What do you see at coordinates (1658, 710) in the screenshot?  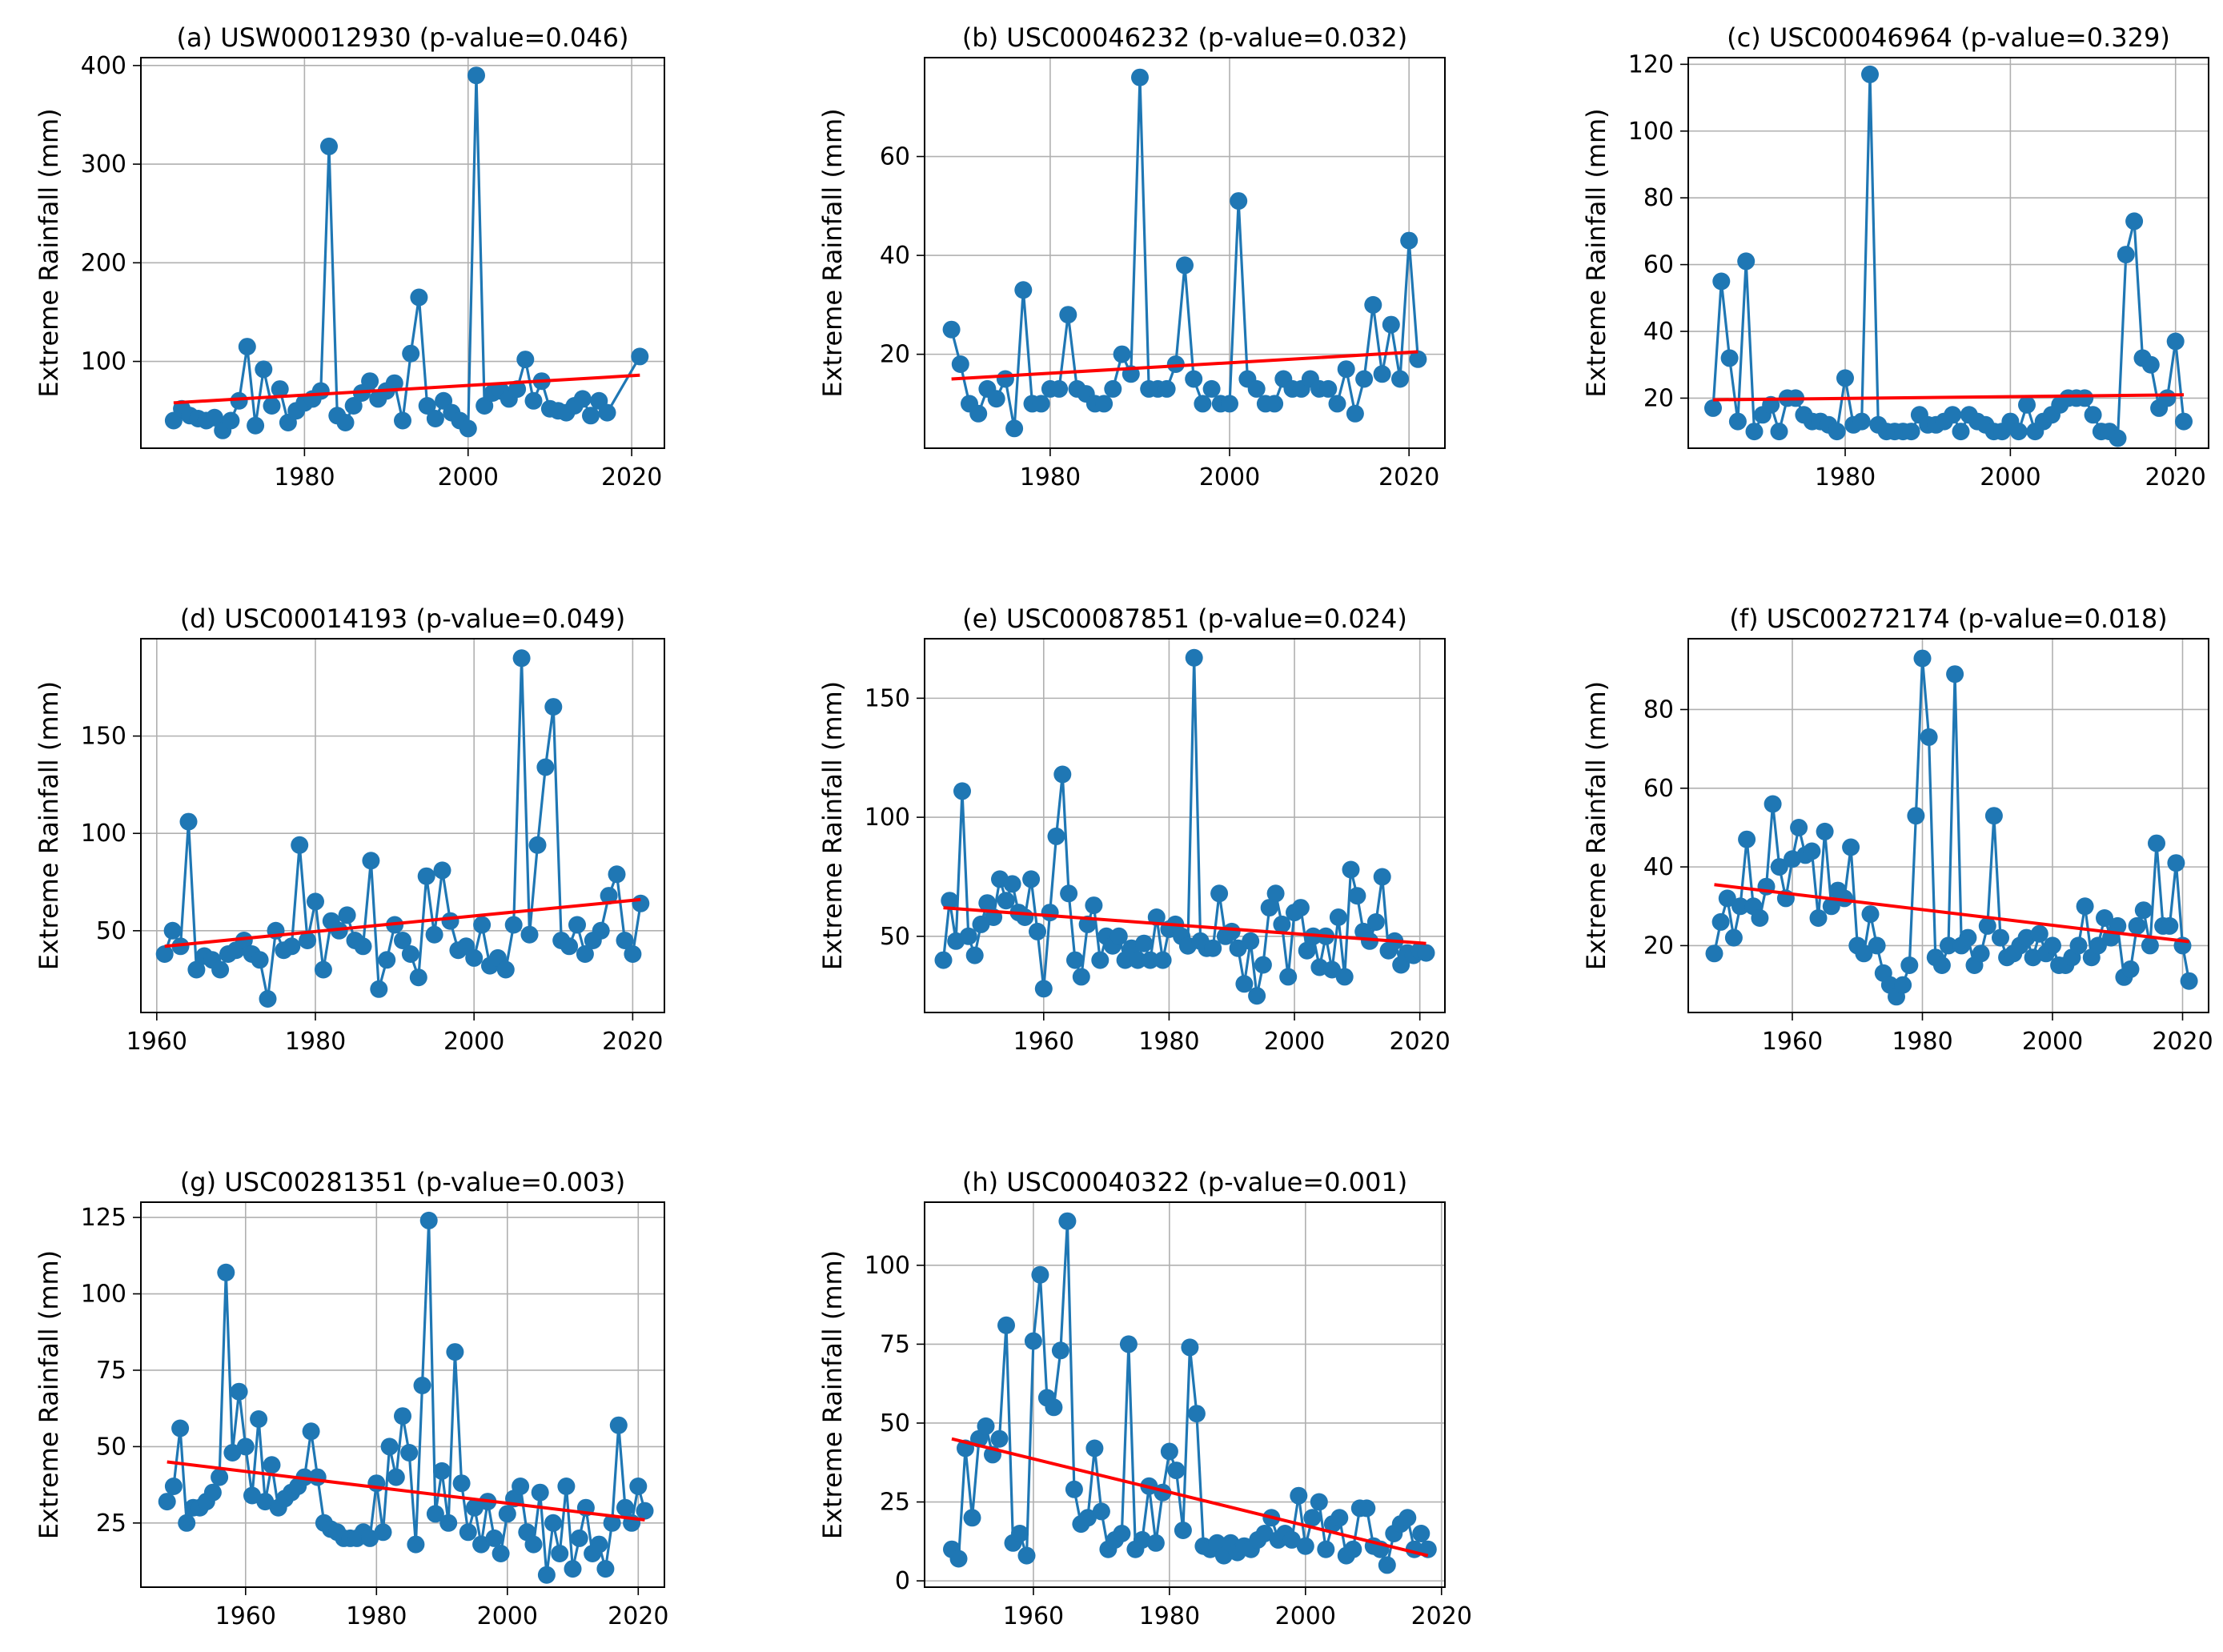 I see `y-tick-label: 80` at bounding box center [1658, 710].